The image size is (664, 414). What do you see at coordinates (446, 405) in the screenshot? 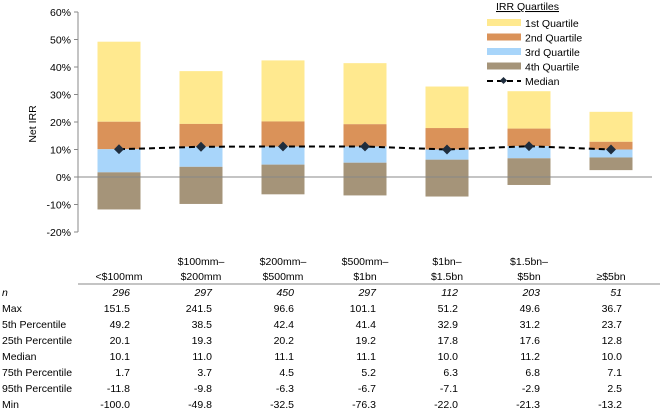
I see `table-cell: -22.0` at bounding box center [446, 405].